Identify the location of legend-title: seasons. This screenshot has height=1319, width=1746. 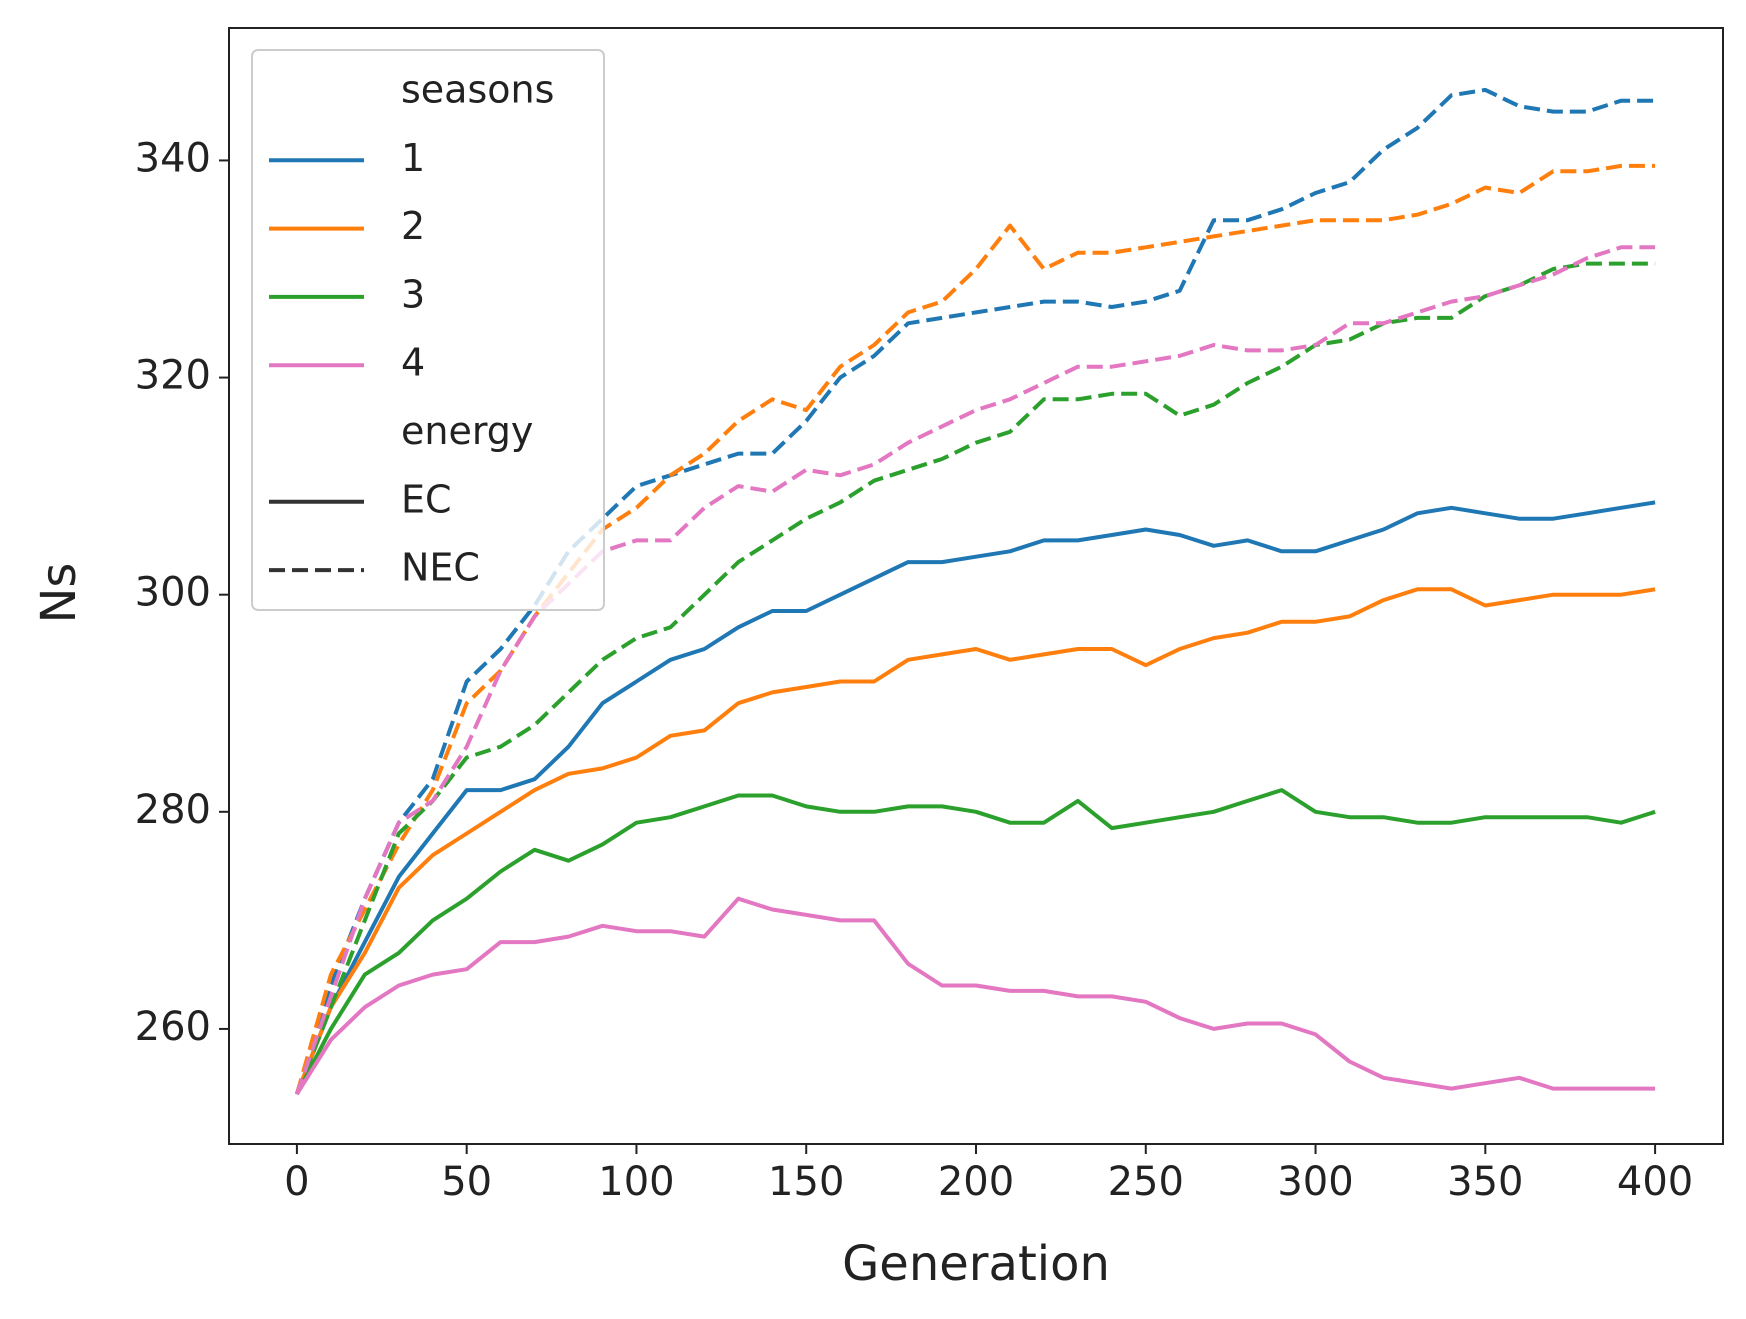
(477, 90).